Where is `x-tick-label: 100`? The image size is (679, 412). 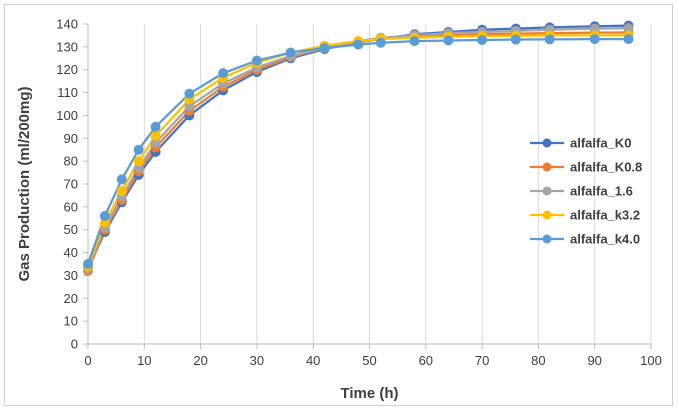 x-tick-label: 100 is located at coordinates (651, 360).